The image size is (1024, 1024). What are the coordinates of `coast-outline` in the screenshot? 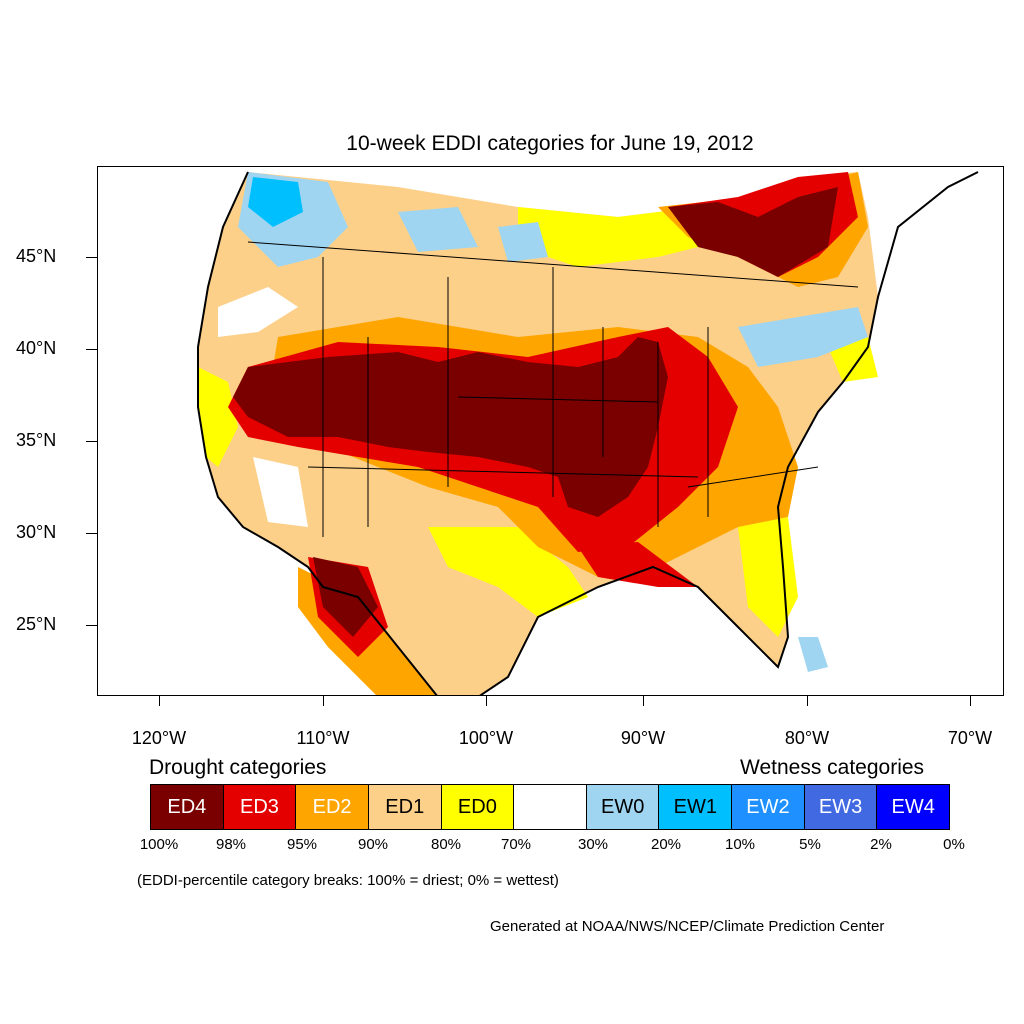 It's located at (317, 433).